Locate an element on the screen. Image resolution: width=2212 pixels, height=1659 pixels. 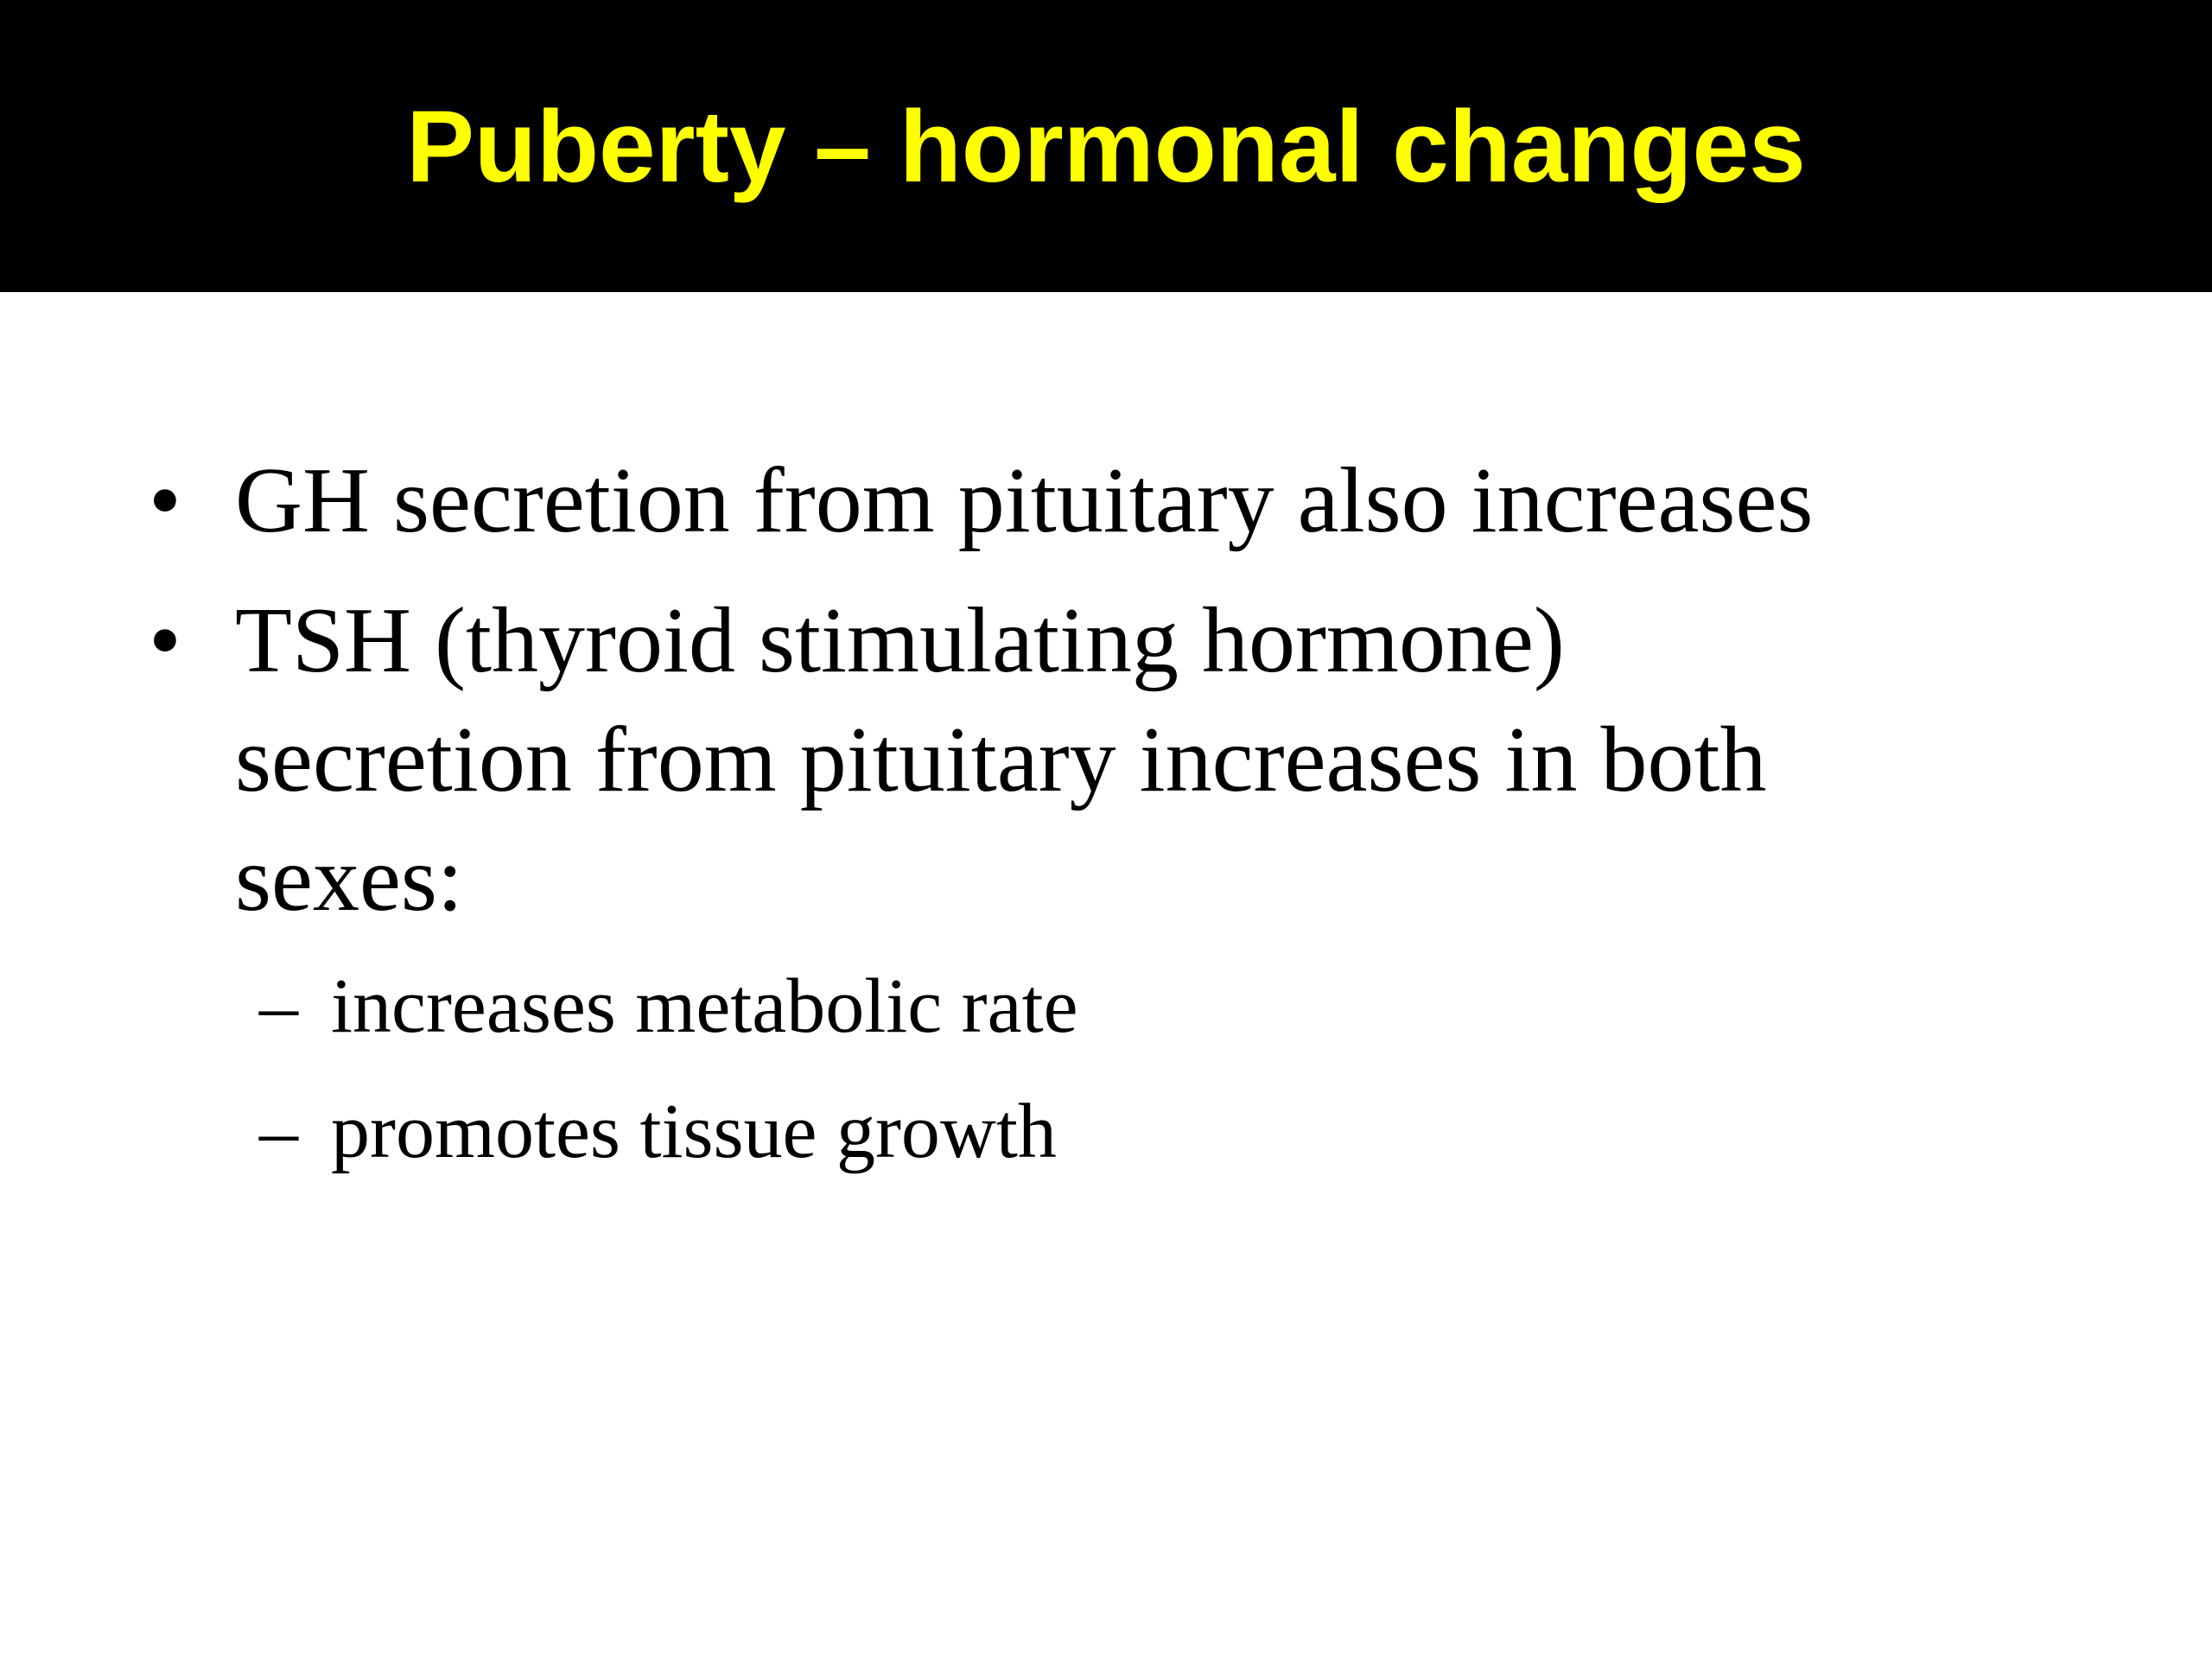
bullet-2-line-1: TSH (thyroid stimulating hormone) is located at coordinates (900, 640).